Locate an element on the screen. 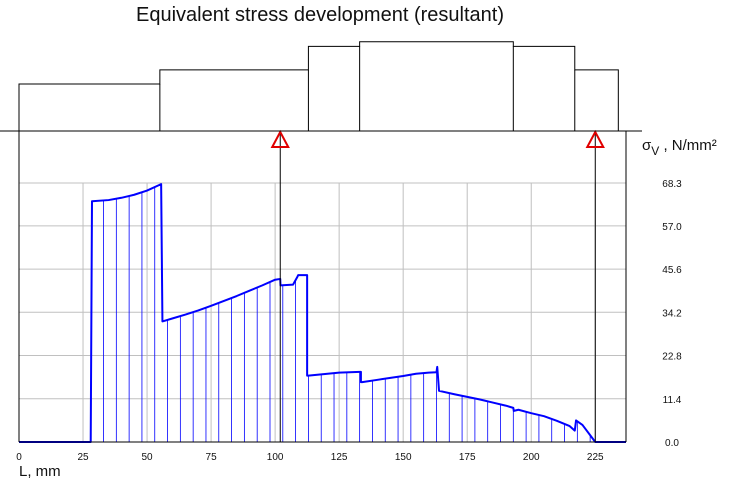  x-axis-label: L, mm is located at coordinates (40, 471).